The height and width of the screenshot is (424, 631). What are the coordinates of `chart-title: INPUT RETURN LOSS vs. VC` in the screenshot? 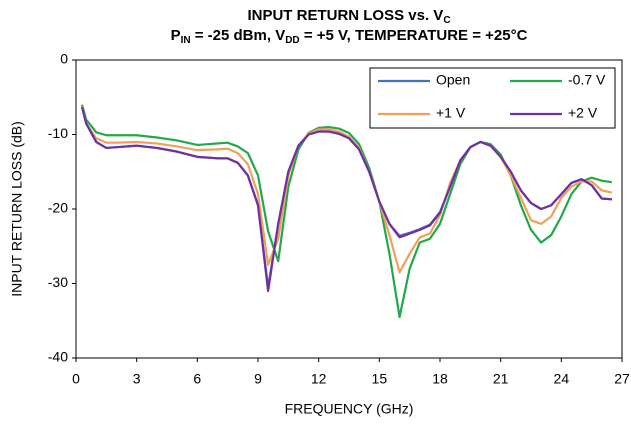 It's located at (348, 16).